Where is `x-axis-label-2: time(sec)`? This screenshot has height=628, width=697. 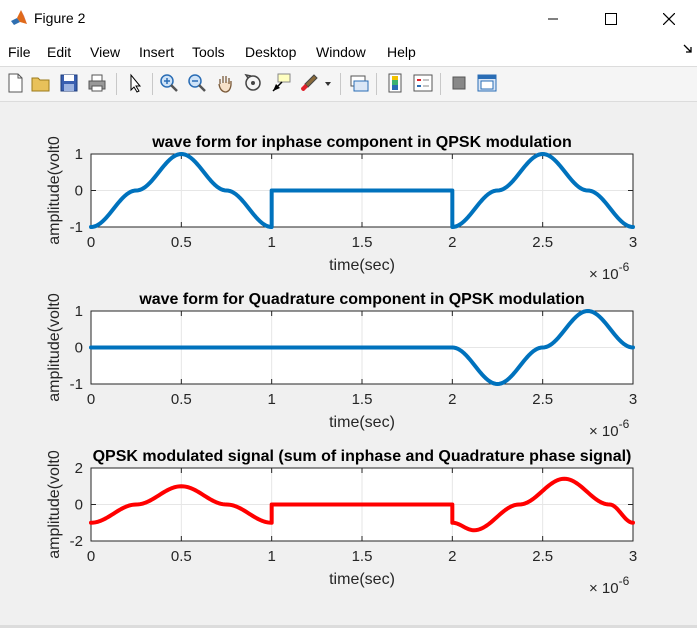 x-axis-label-2: time(sec) is located at coordinates (362, 422).